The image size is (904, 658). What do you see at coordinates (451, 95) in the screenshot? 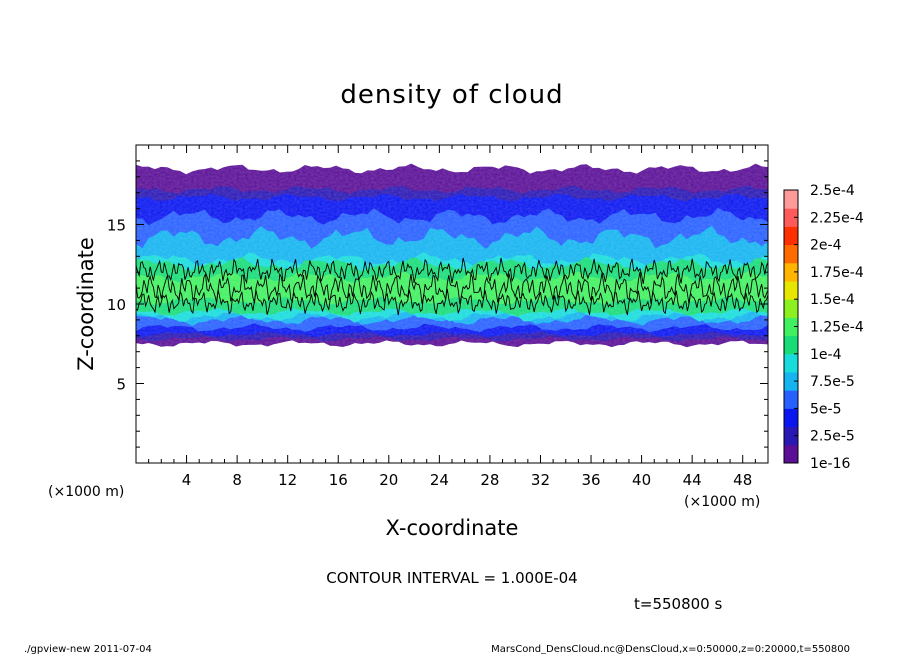
I see `chart-title: density of cloud` at bounding box center [451, 95].